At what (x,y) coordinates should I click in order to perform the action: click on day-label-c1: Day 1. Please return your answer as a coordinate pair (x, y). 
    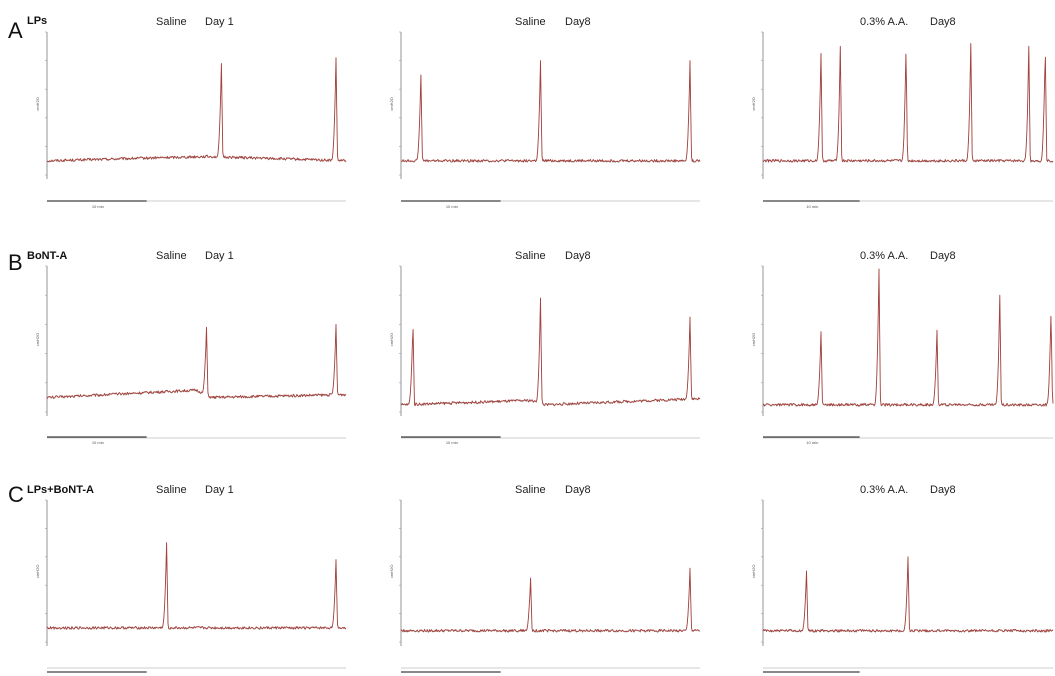
    Looking at the image, I should click on (219, 490).